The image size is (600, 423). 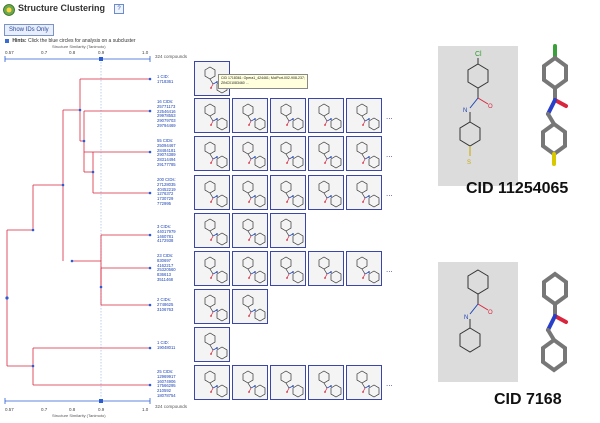 What do you see at coordinates (469, 163) in the screenshot?
I see `svg-text: S` at bounding box center [469, 163].